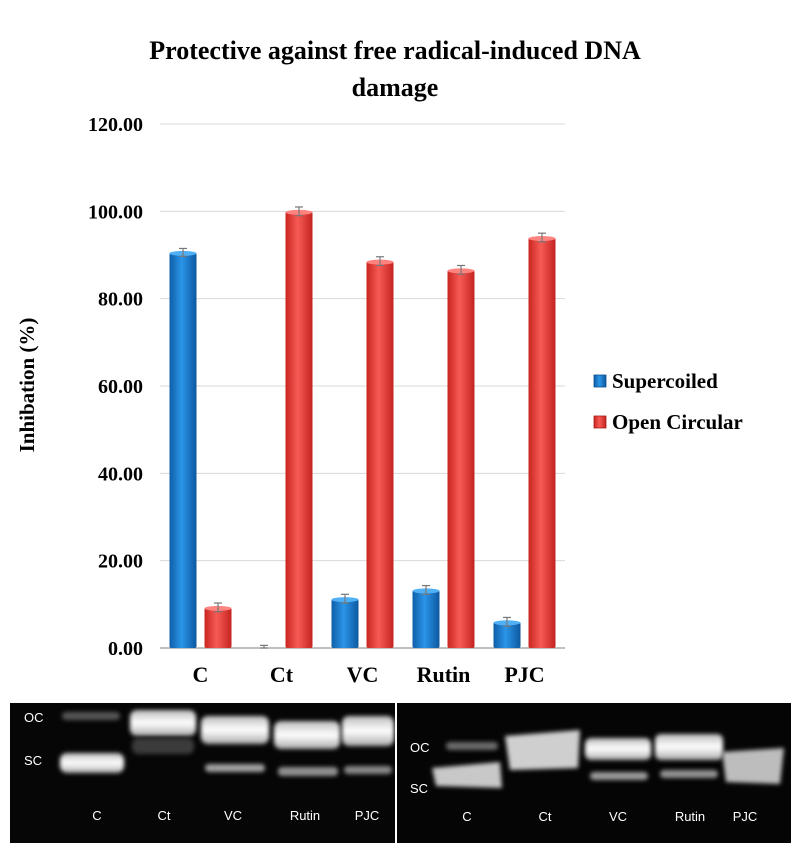 The width and height of the screenshot is (798, 852). What do you see at coordinates (665, 381) in the screenshot?
I see `legend-label-supercoiled: Supercoiled` at bounding box center [665, 381].